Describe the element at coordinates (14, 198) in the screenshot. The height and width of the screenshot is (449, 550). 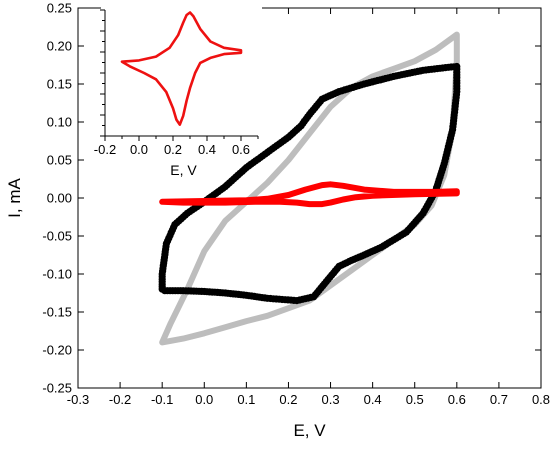
I see `y-axis-title: I, mA` at that location.